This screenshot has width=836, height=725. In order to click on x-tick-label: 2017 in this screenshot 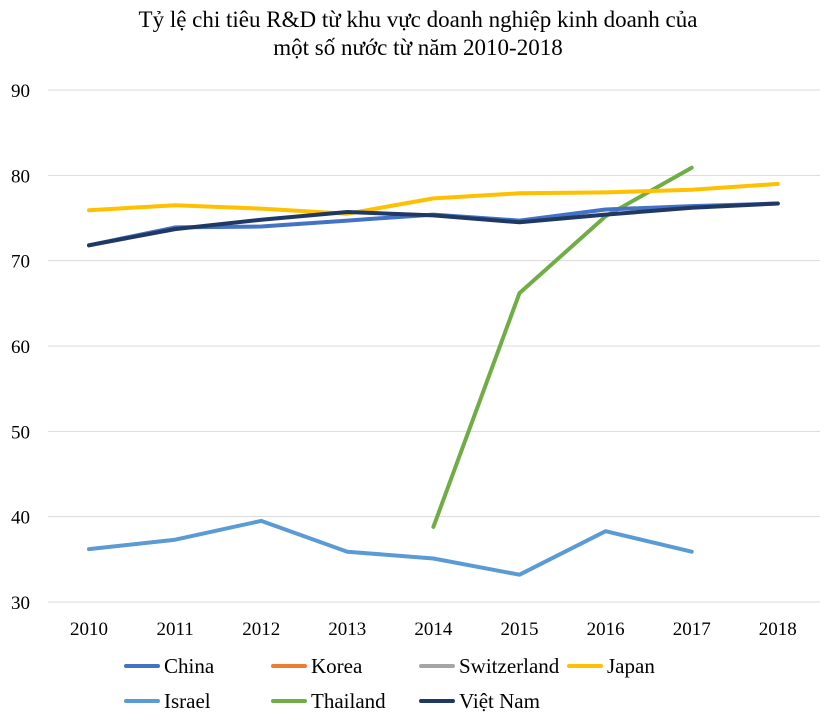, I will do `click(692, 629)`.